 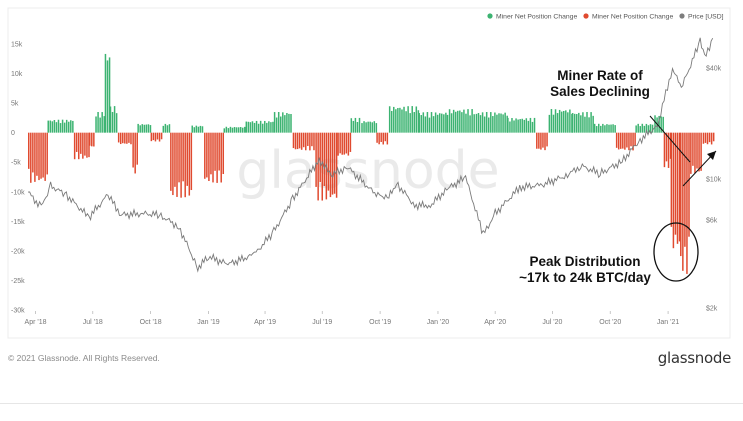 What do you see at coordinates (84, 358) in the screenshot?
I see `copyright-text: © 2021 Glassnode. All Rights Reserved.` at bounding box center [84, 358].